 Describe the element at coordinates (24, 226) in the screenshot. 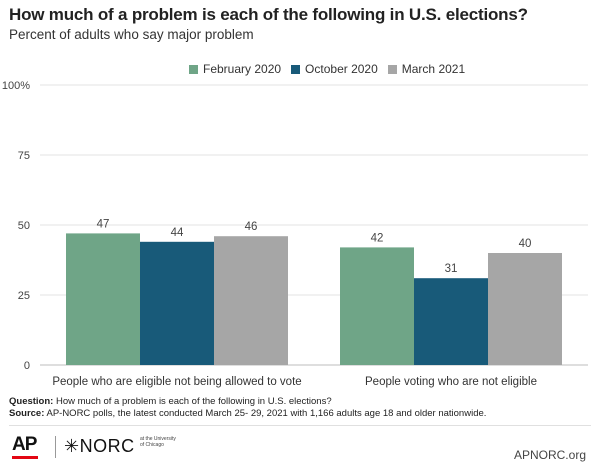

I see `y-tick-label-50: 50` at that location.